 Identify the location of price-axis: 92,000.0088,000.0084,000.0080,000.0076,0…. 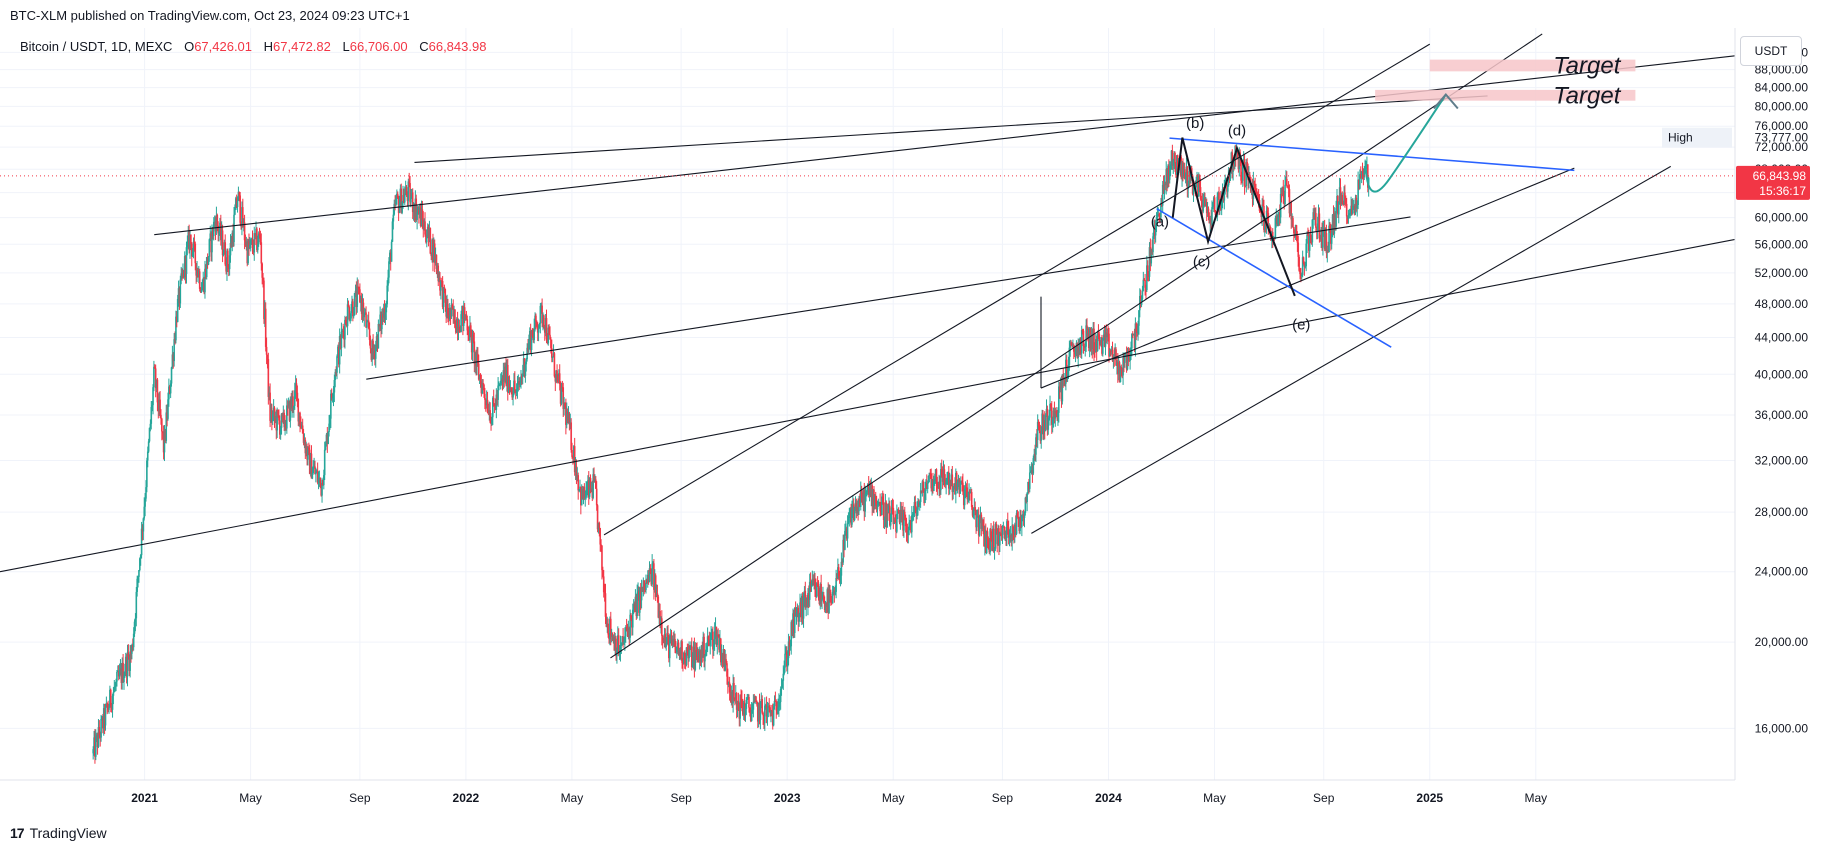
(1736, 404).